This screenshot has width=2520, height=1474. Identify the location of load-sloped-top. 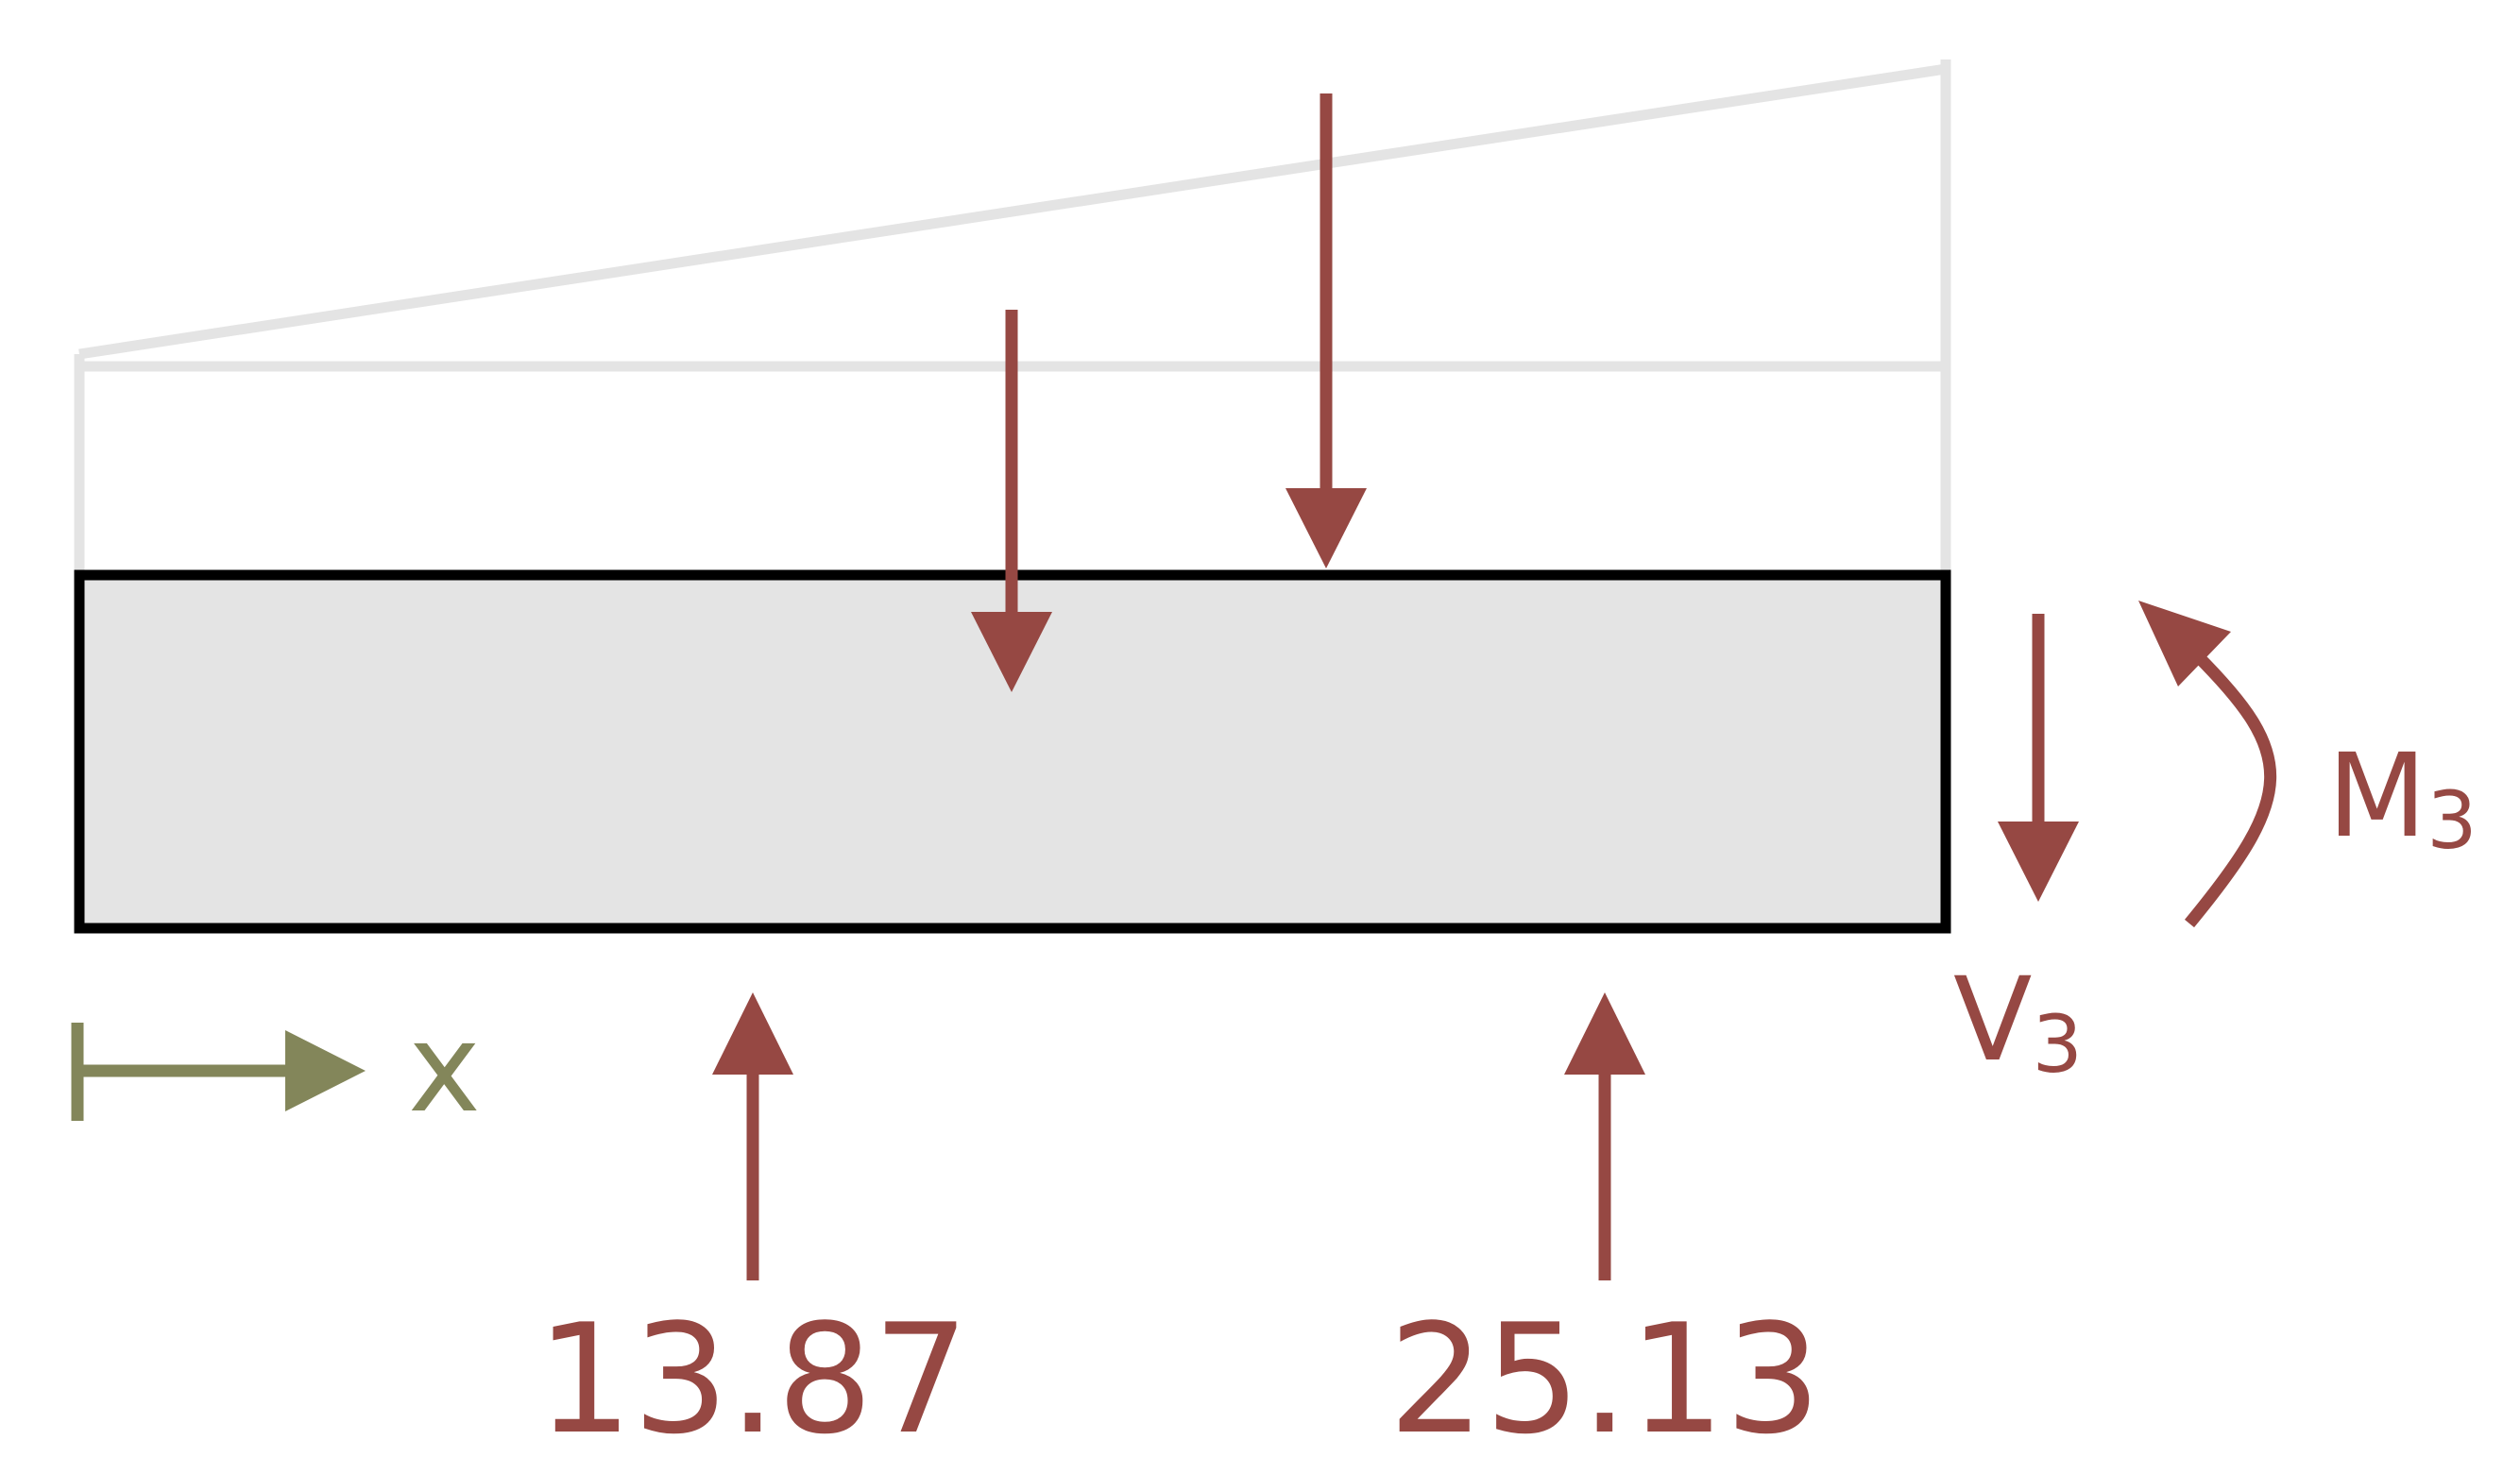
(1013, 211).